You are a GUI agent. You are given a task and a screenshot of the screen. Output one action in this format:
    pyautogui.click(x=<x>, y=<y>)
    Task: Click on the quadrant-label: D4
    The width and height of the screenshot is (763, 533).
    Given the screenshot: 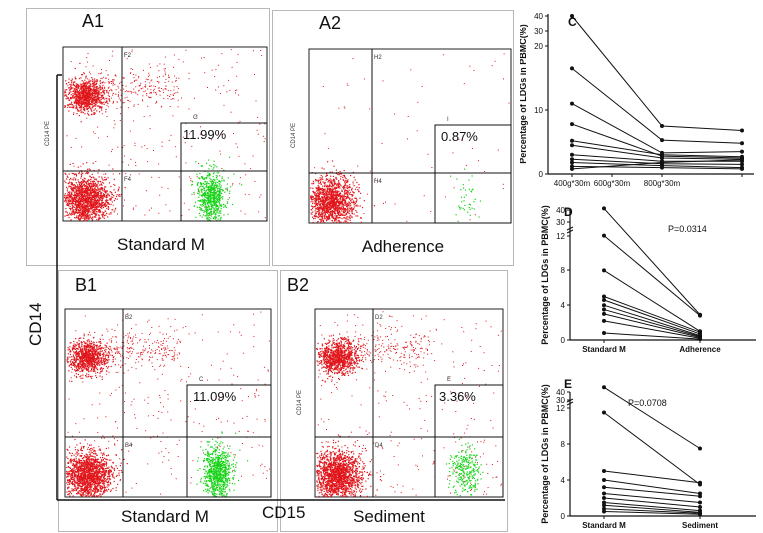 What is the action you would take?
    pyautogui.click(x=379, y=446)
    